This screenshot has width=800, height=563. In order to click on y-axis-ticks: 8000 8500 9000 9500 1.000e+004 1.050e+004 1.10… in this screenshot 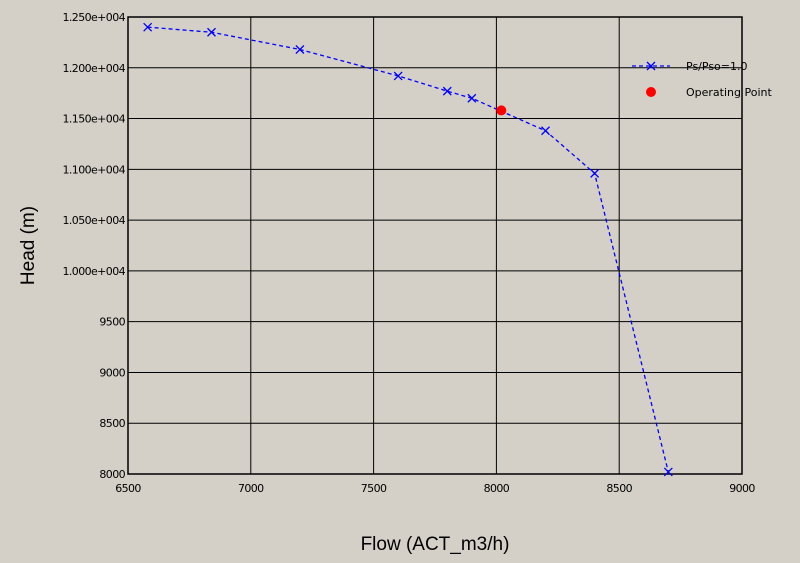, I will do `click(95, 246)`.